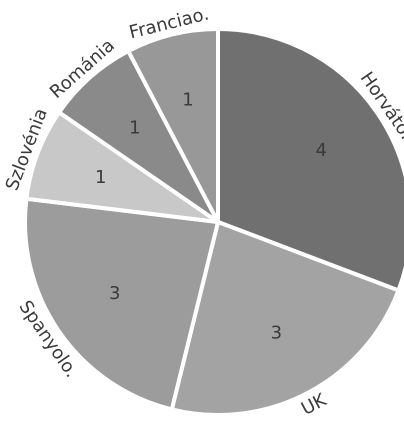 The height and width of the screenshot is (421, 404). I want to click on value-label-romania: 1, so click(134, 128).